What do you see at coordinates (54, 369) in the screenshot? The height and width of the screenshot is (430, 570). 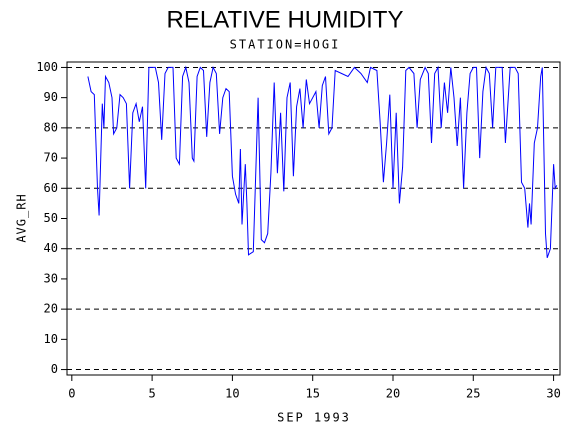 I see `y-tick-label: 0` at bounding box center [54, 369].